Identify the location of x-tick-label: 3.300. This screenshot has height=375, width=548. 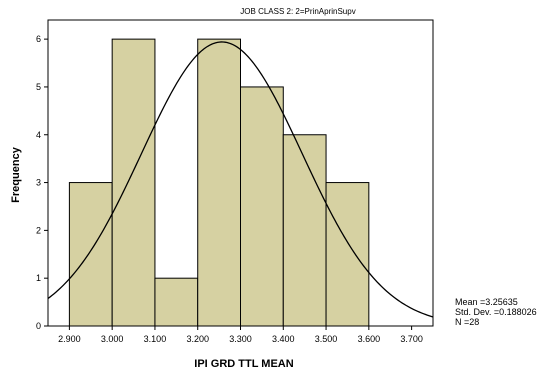
(240, 339).